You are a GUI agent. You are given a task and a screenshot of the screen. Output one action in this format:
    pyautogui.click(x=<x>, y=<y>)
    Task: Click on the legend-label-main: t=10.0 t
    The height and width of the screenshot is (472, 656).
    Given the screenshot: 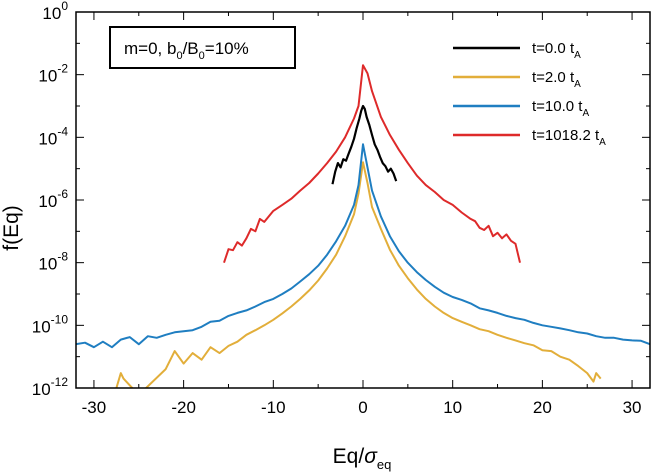 What is the action you would take?
    pyautogui.click(x=557, y=106)
    